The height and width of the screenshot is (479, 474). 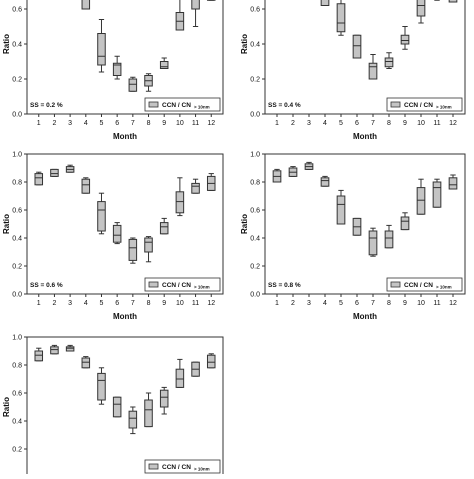 I want to click on x-tick-label: 1, so click(x=277, y=123).